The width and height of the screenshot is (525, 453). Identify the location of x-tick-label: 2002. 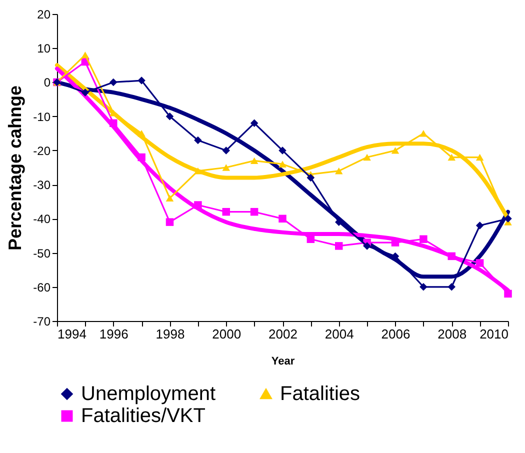
(283, 334).